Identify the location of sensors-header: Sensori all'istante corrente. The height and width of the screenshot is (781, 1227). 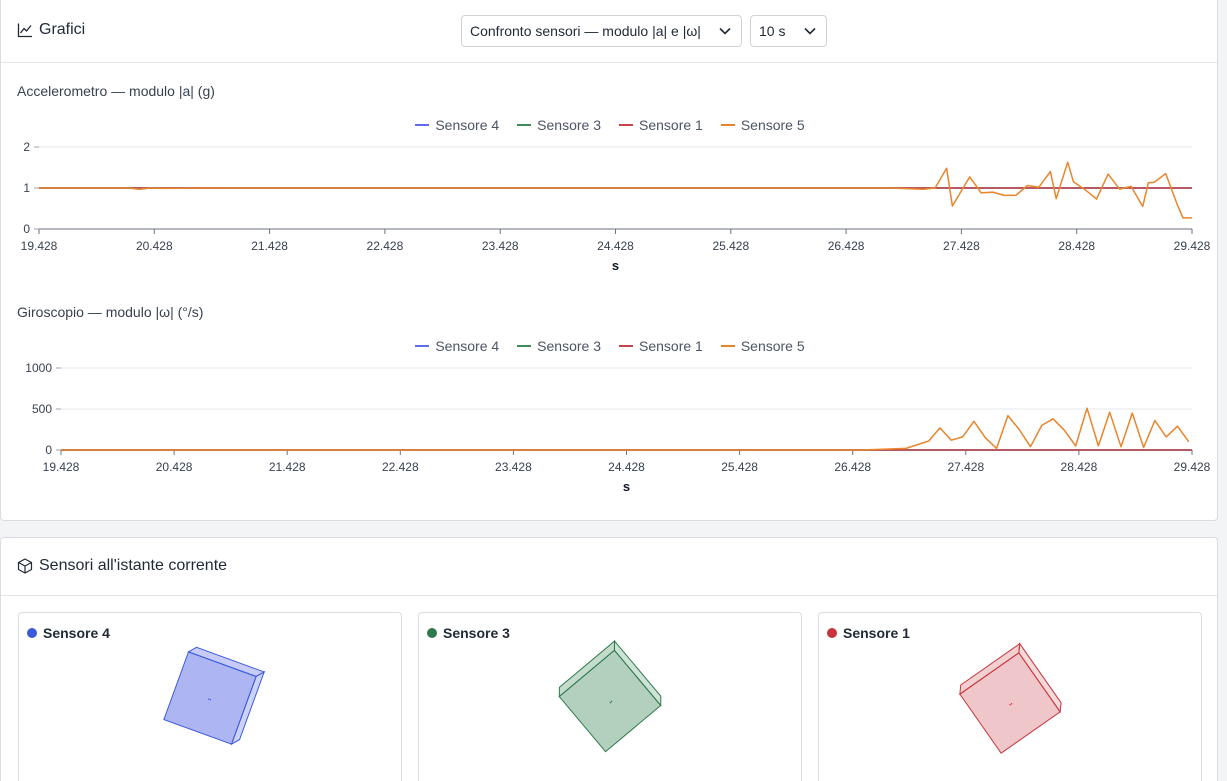
(609, 567).